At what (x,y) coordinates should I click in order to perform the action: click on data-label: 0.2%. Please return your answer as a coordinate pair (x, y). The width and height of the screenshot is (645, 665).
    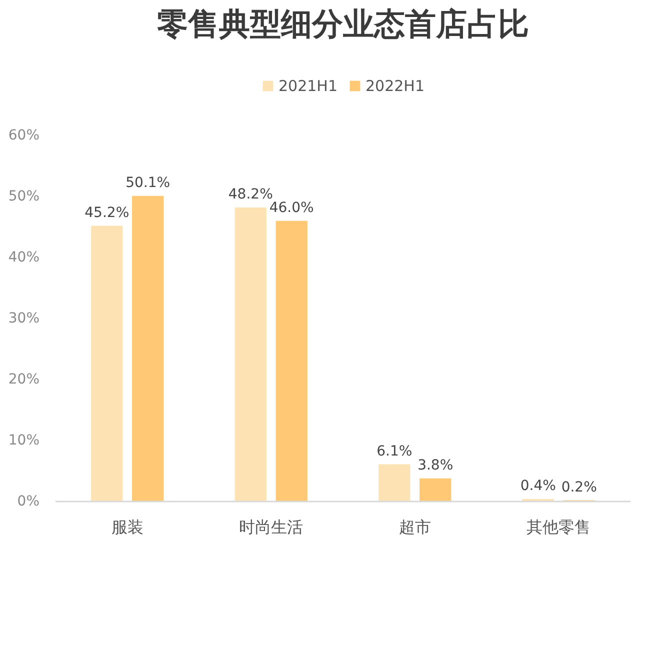
    Looking at the image, I should click on (579, 487).